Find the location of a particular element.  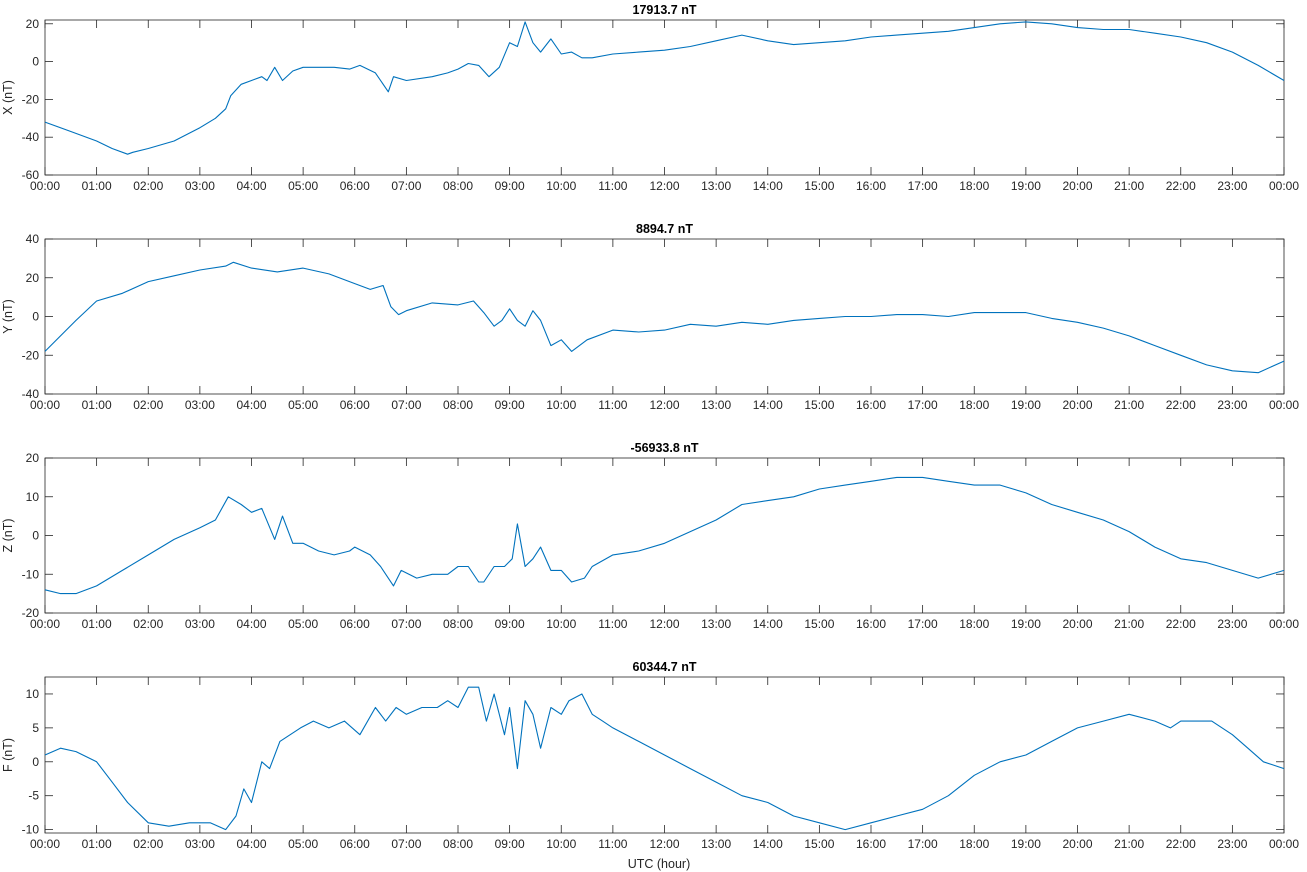

x-tick-label-x: 11:00 is located at coordinates (612, 186).